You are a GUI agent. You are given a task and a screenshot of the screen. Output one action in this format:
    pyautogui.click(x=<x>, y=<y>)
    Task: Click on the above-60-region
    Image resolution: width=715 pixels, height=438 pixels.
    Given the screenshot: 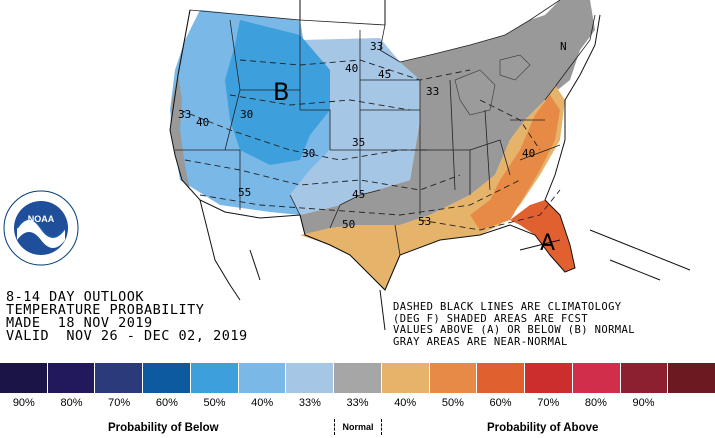 What is the action you would take?
    pyautogui.click(x=542, y=236)
    